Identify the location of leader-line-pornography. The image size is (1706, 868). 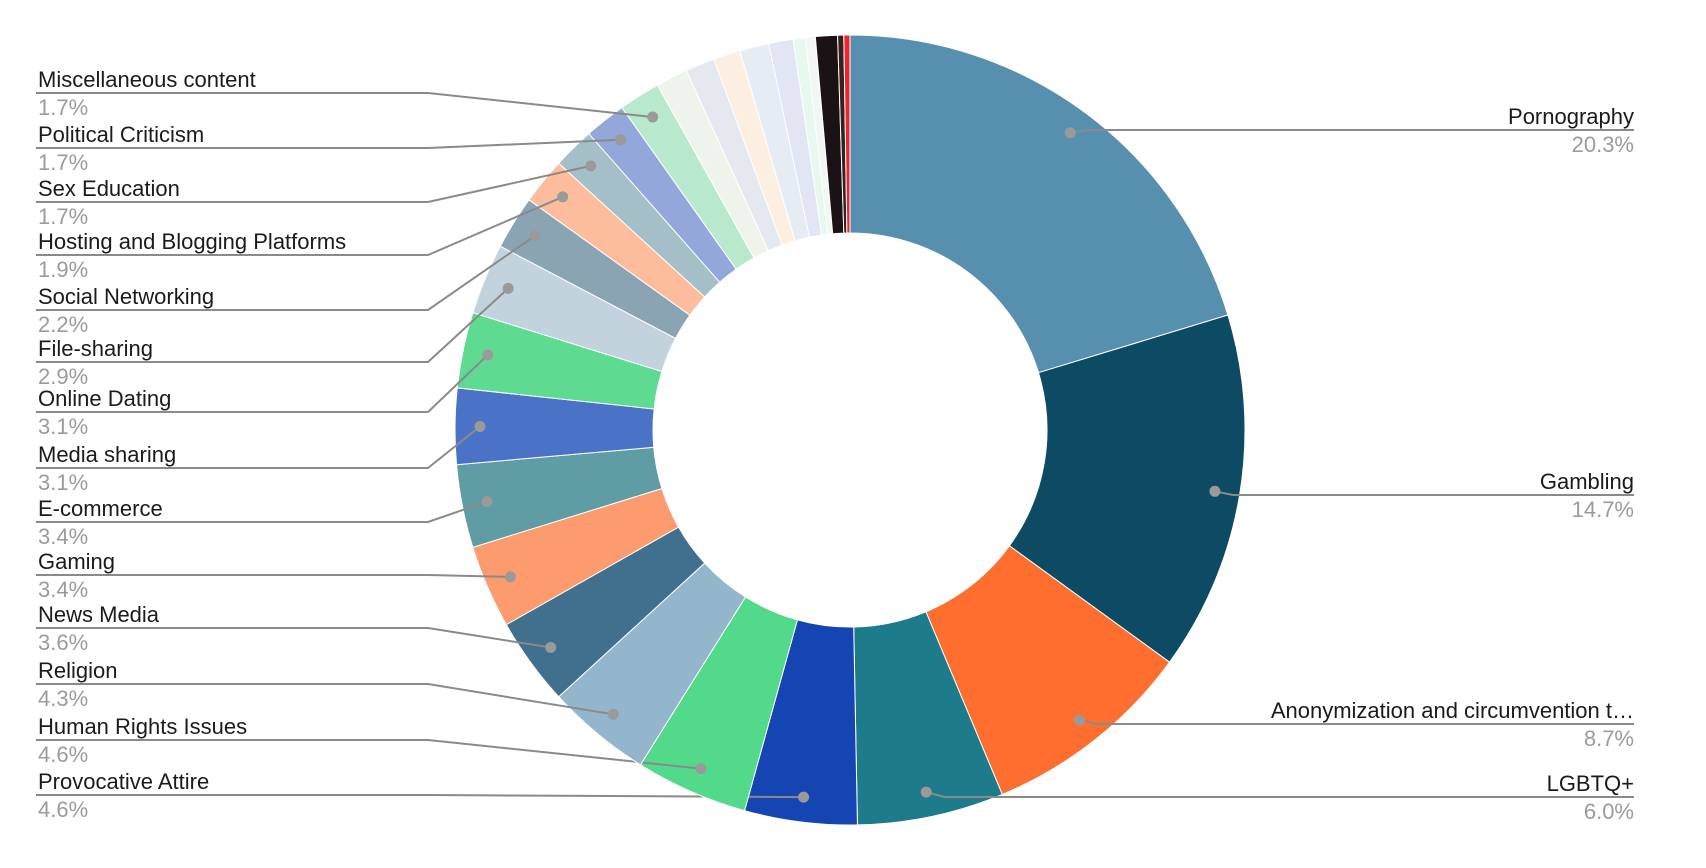
(1352, 131).